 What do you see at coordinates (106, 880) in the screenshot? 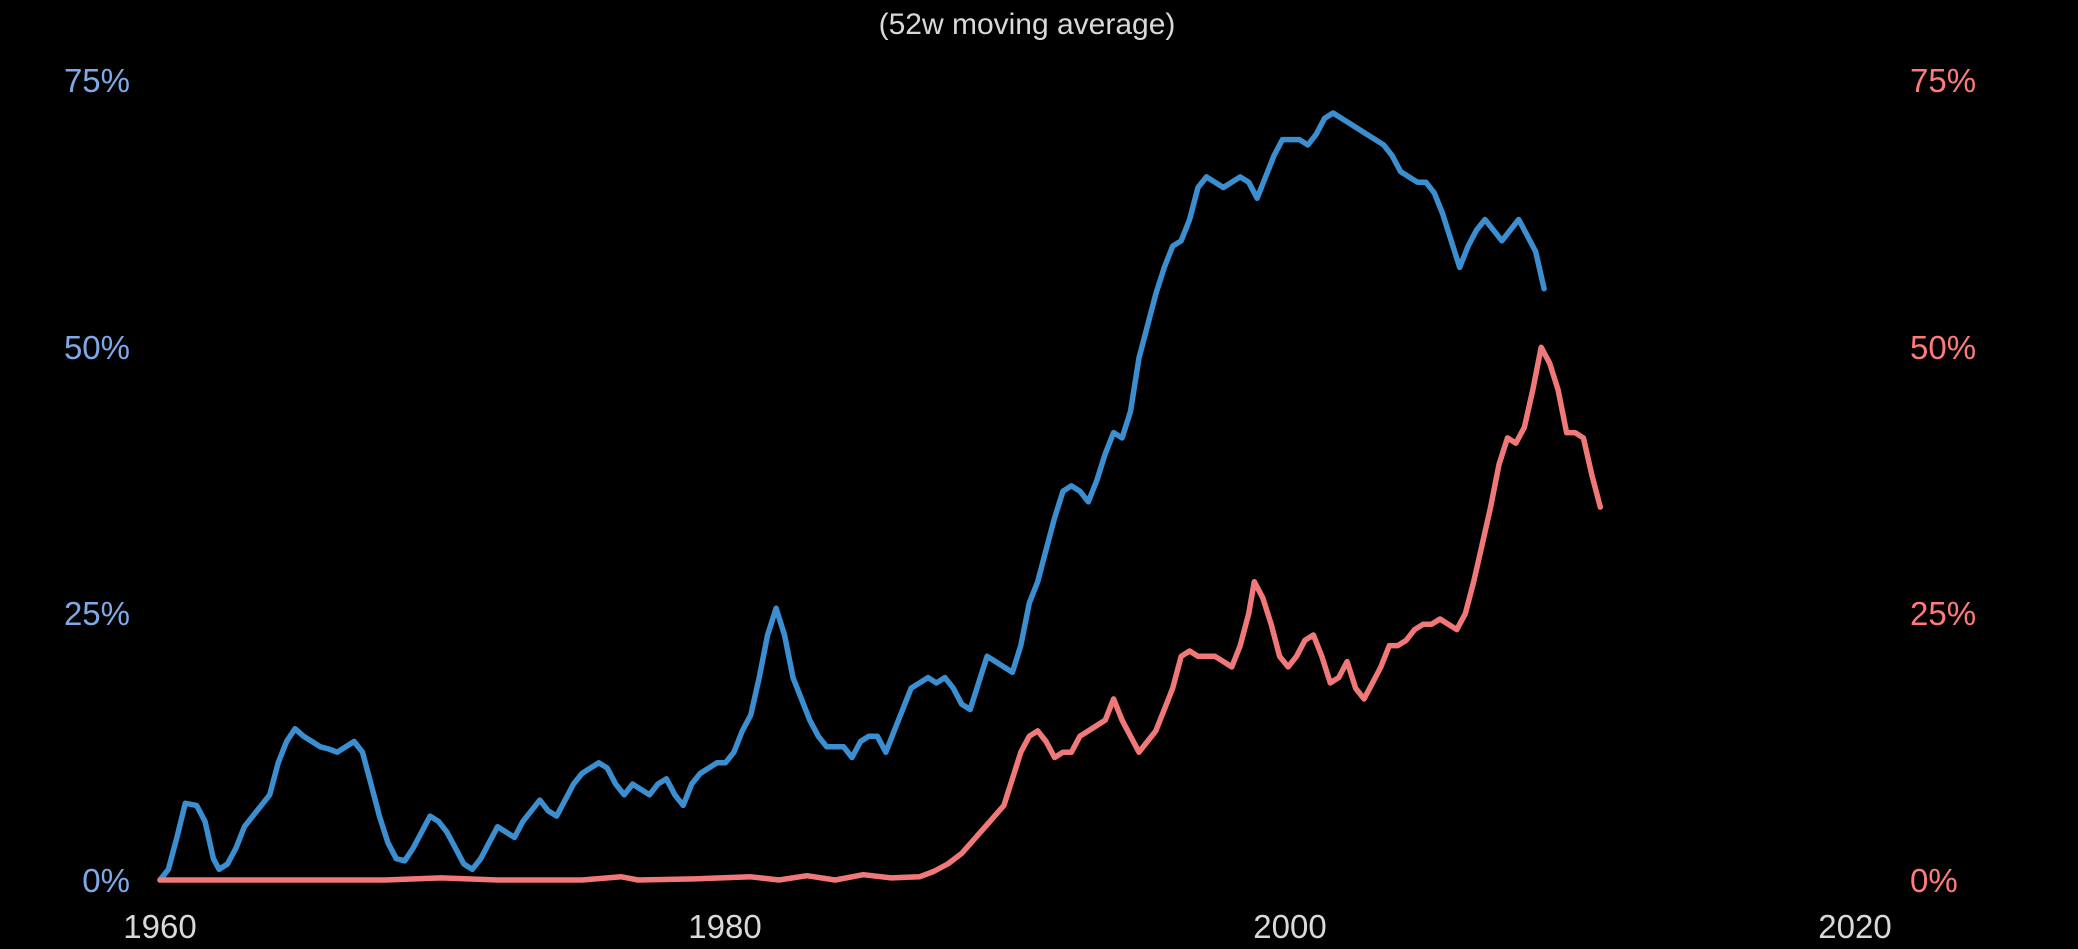
I see `left-y-tick-0: 0%` at bounding box center [106, 880].